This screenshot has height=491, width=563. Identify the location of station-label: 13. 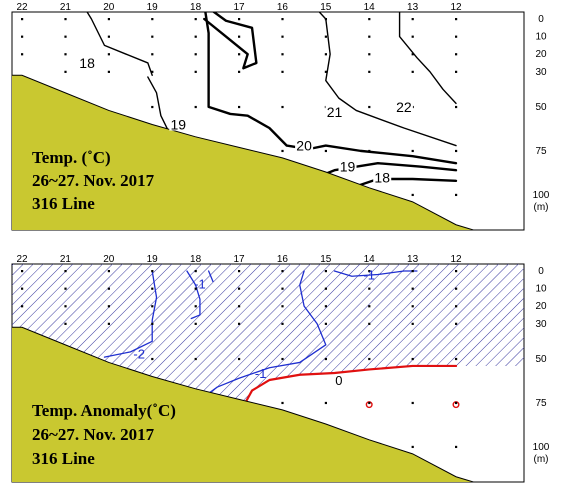
(413, 259).